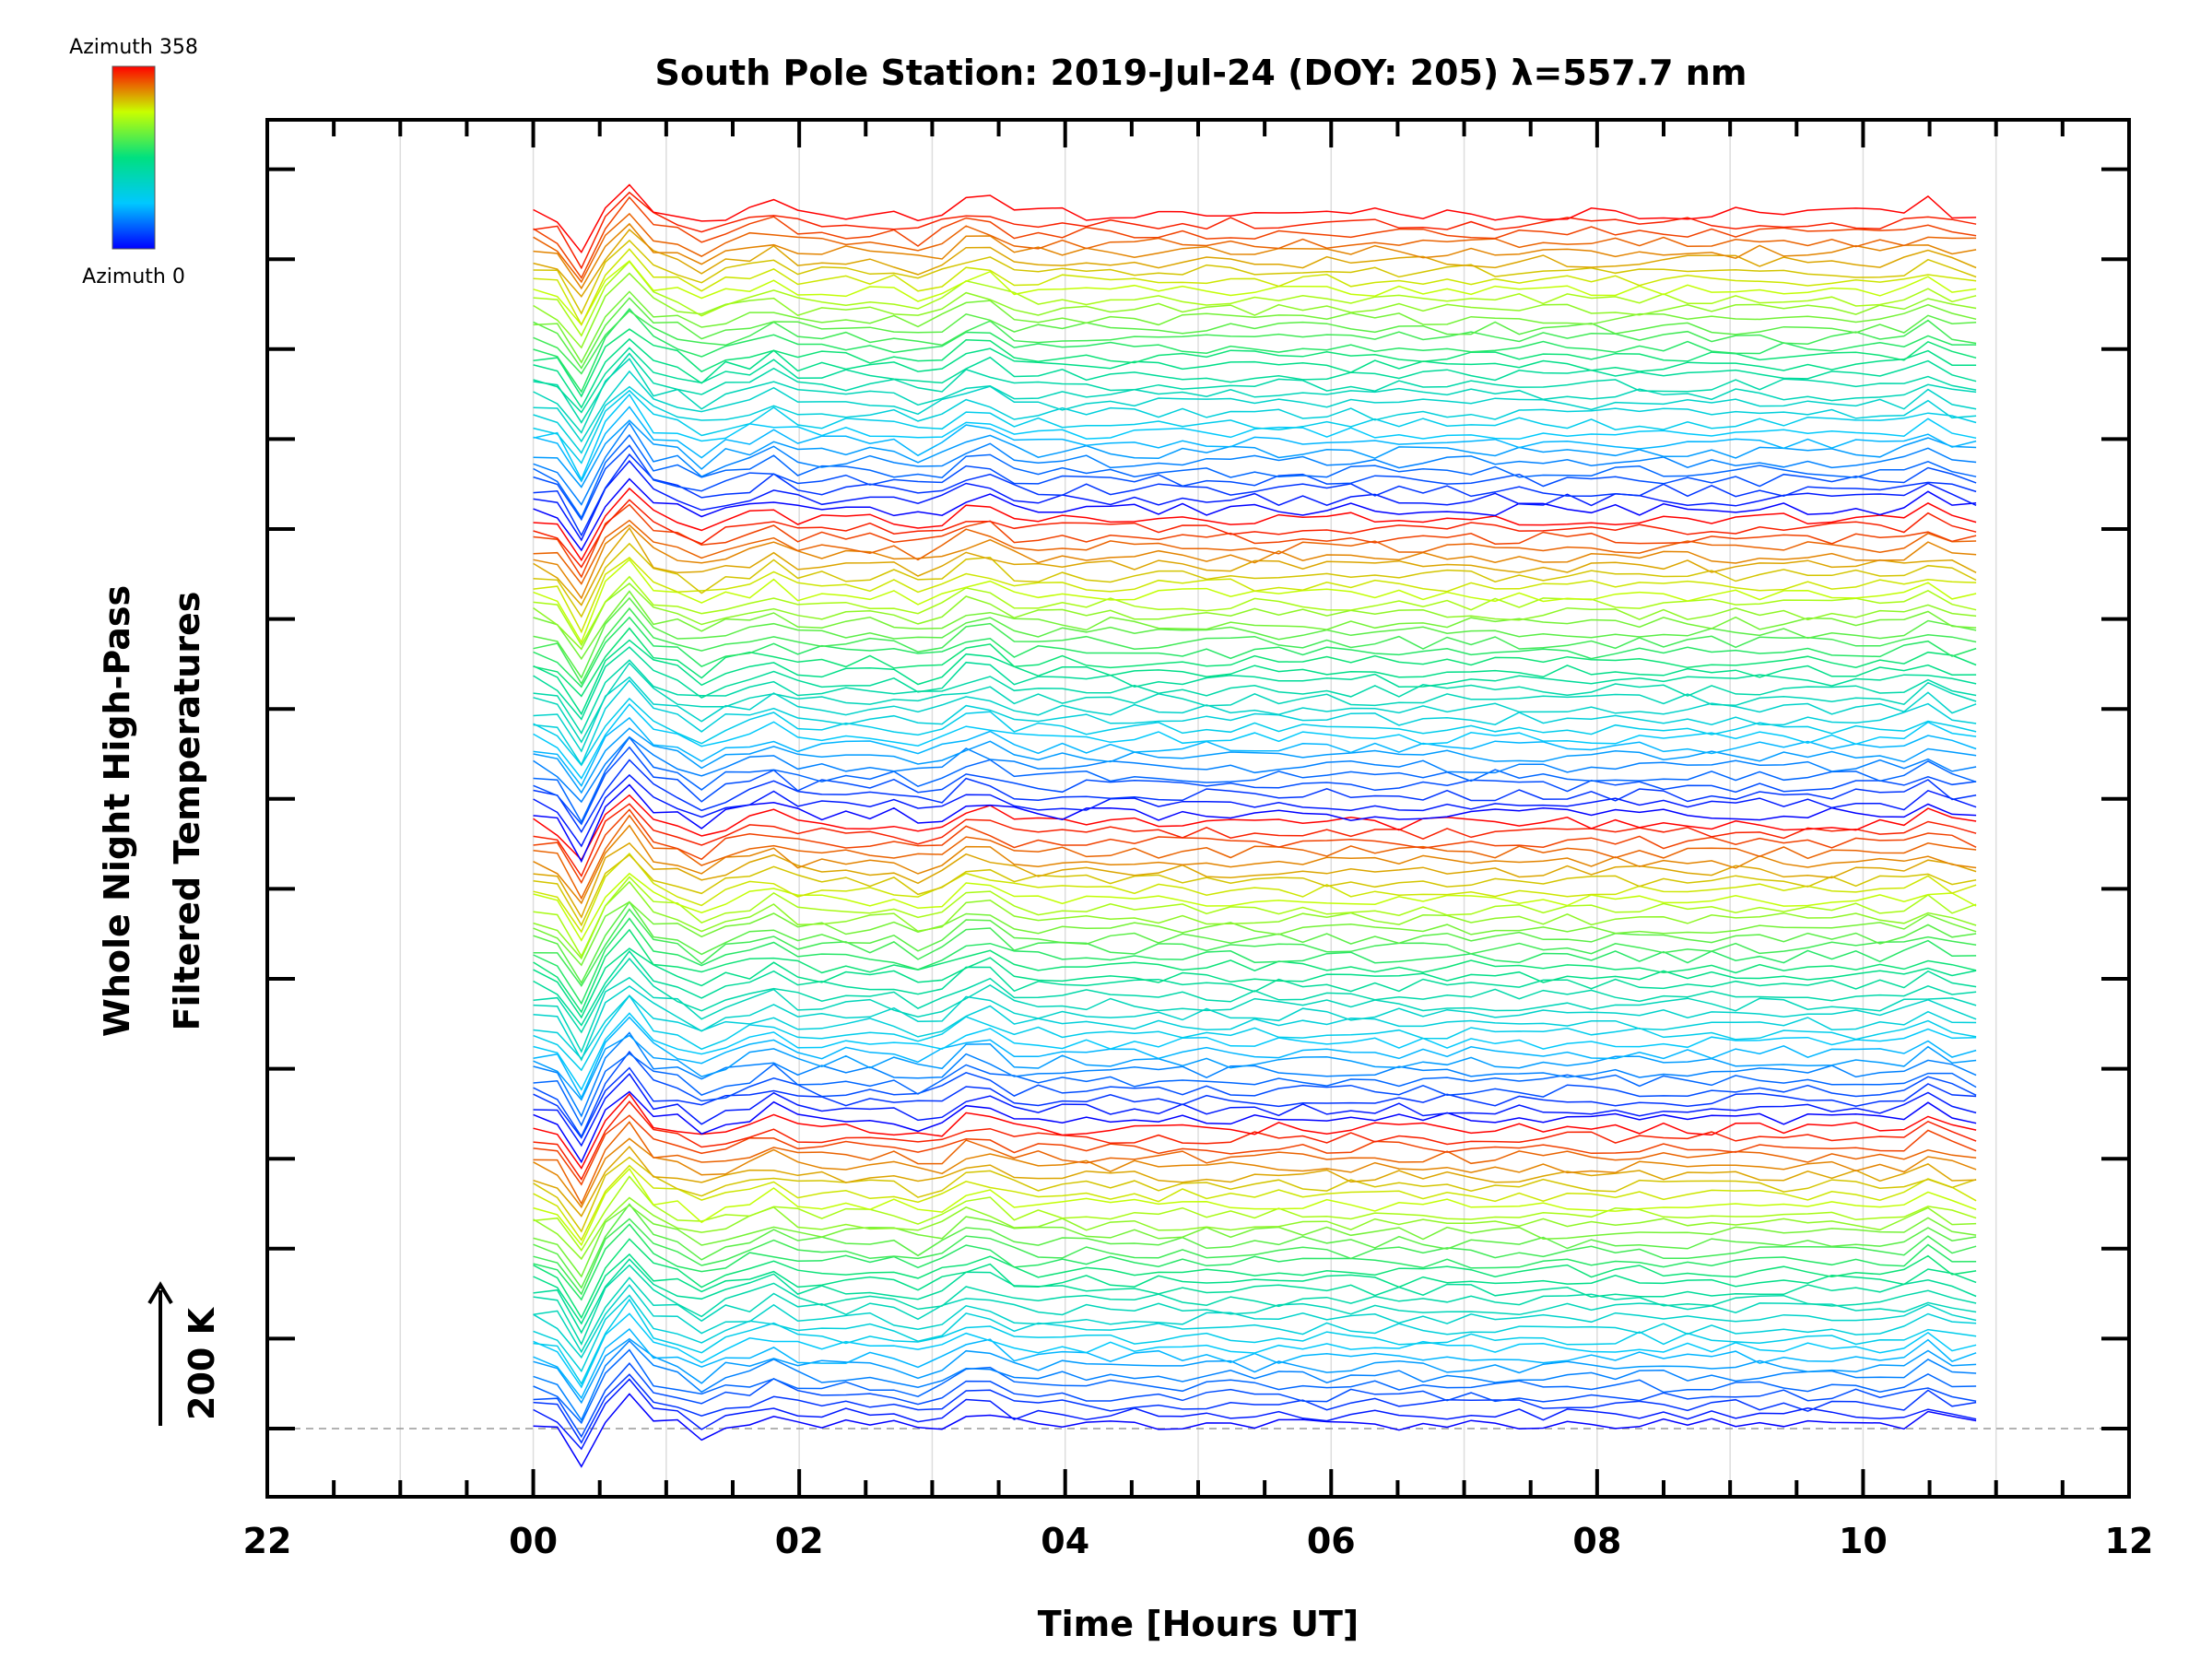  I want to click on x-tick-label: 22, so click(267, 1541).